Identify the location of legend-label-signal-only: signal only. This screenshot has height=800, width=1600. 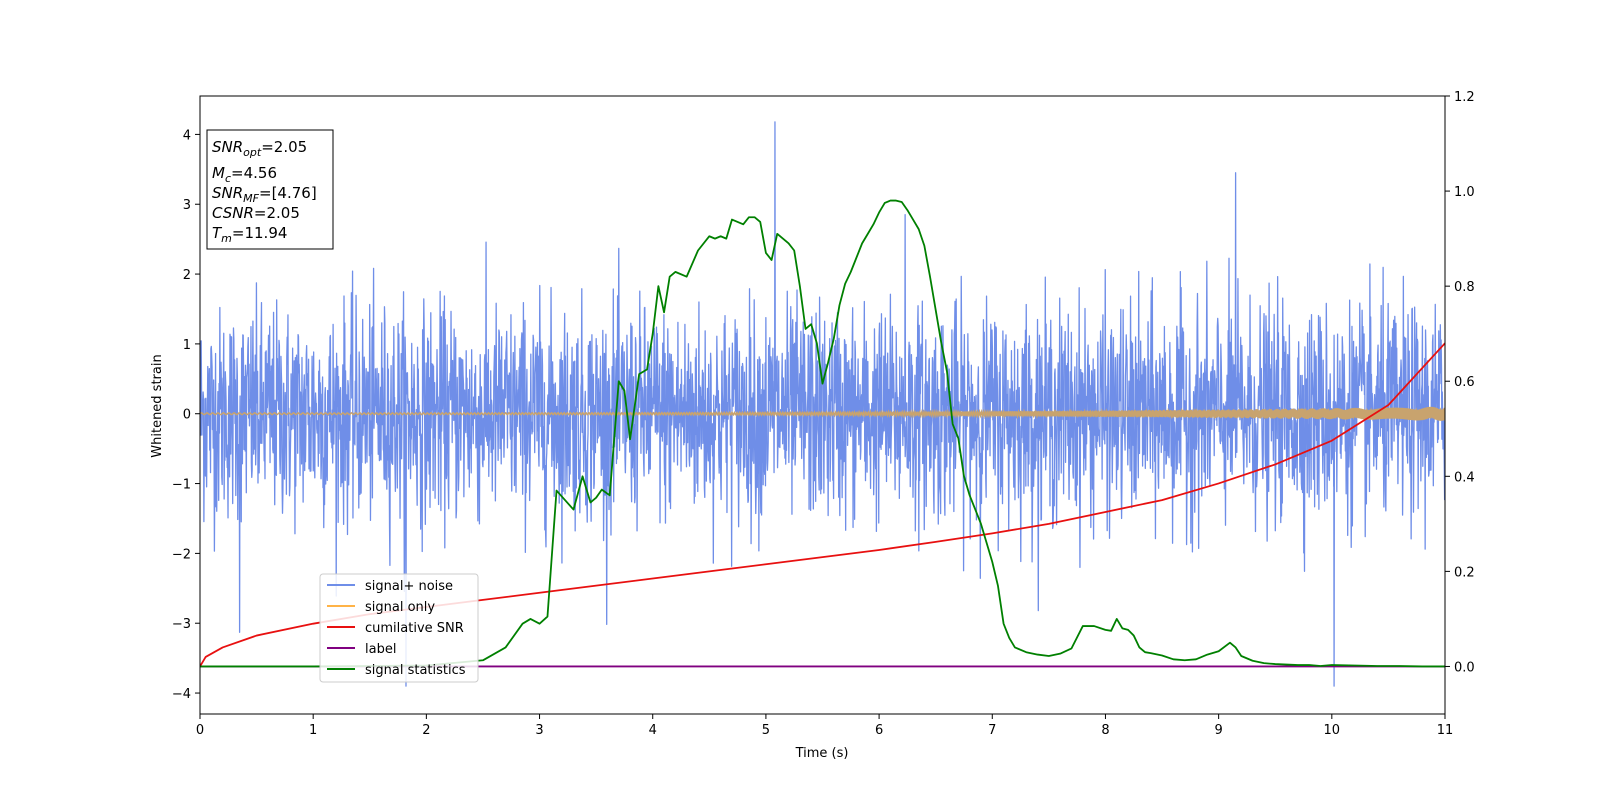
(400, 607).